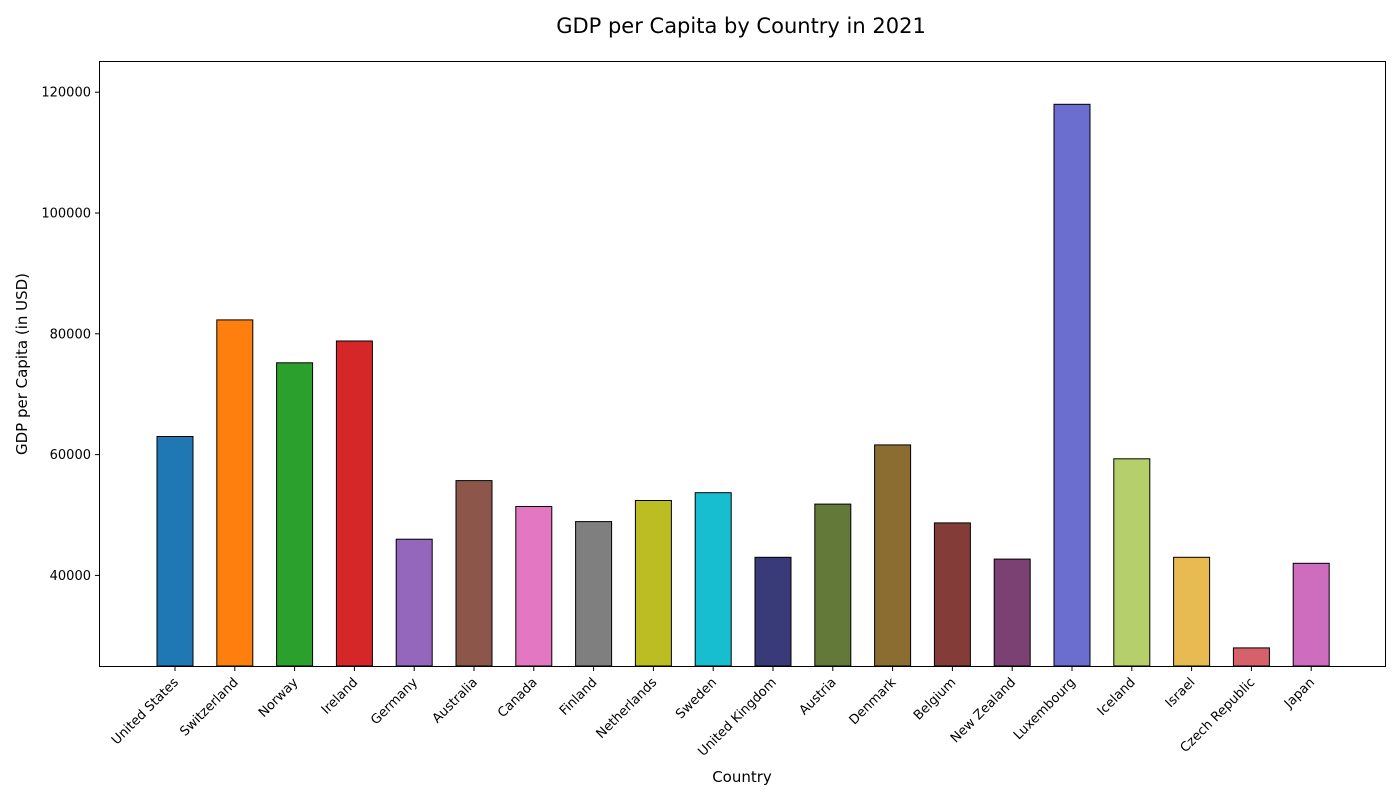  Describe the element at coordinates (1251, 657) in the screenshot. I see `bar-czech-republic` at that location.